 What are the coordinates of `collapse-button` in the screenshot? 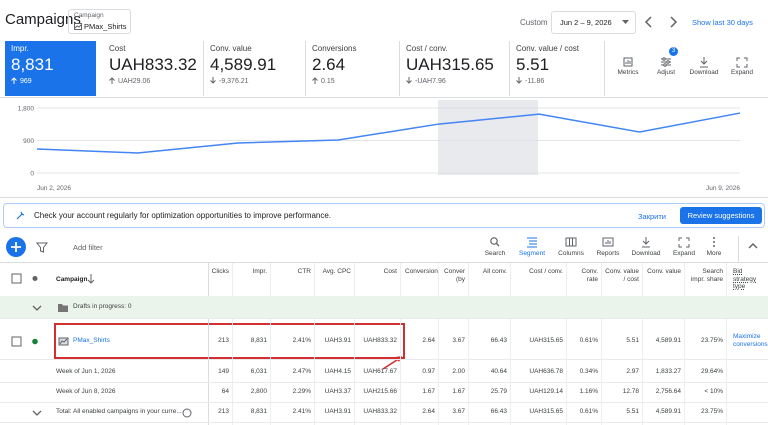 It's located at (753, 246).